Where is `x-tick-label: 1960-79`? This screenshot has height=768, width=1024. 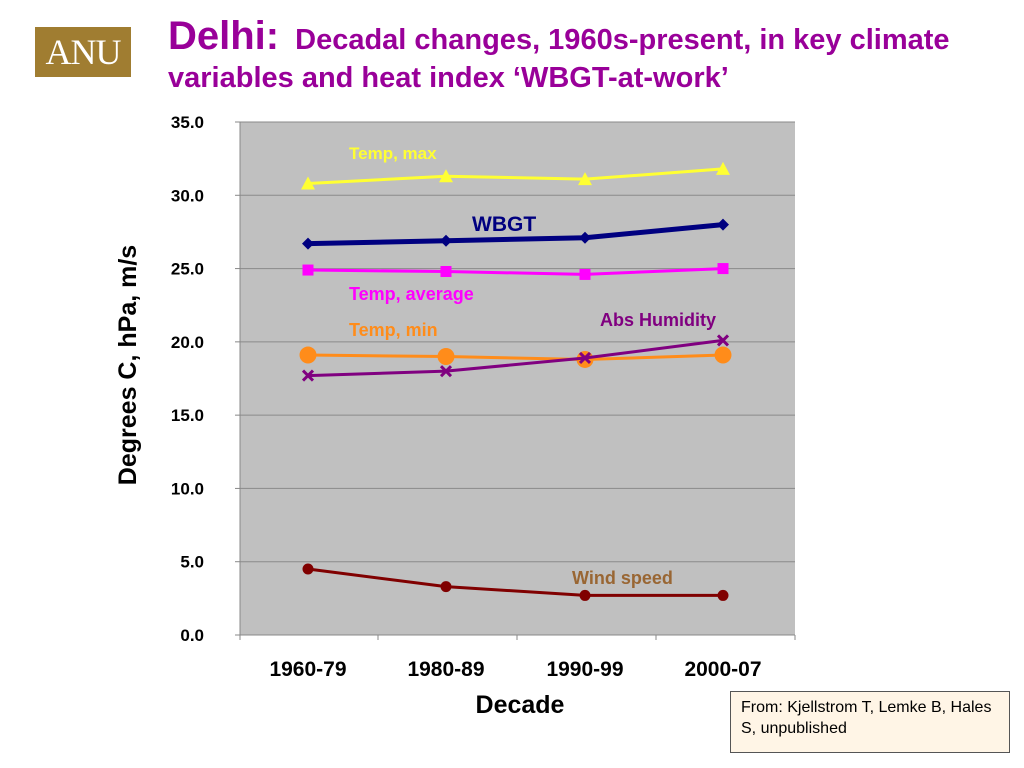 x-tick-label: 1960-79 is located at coordinates (307, 669).